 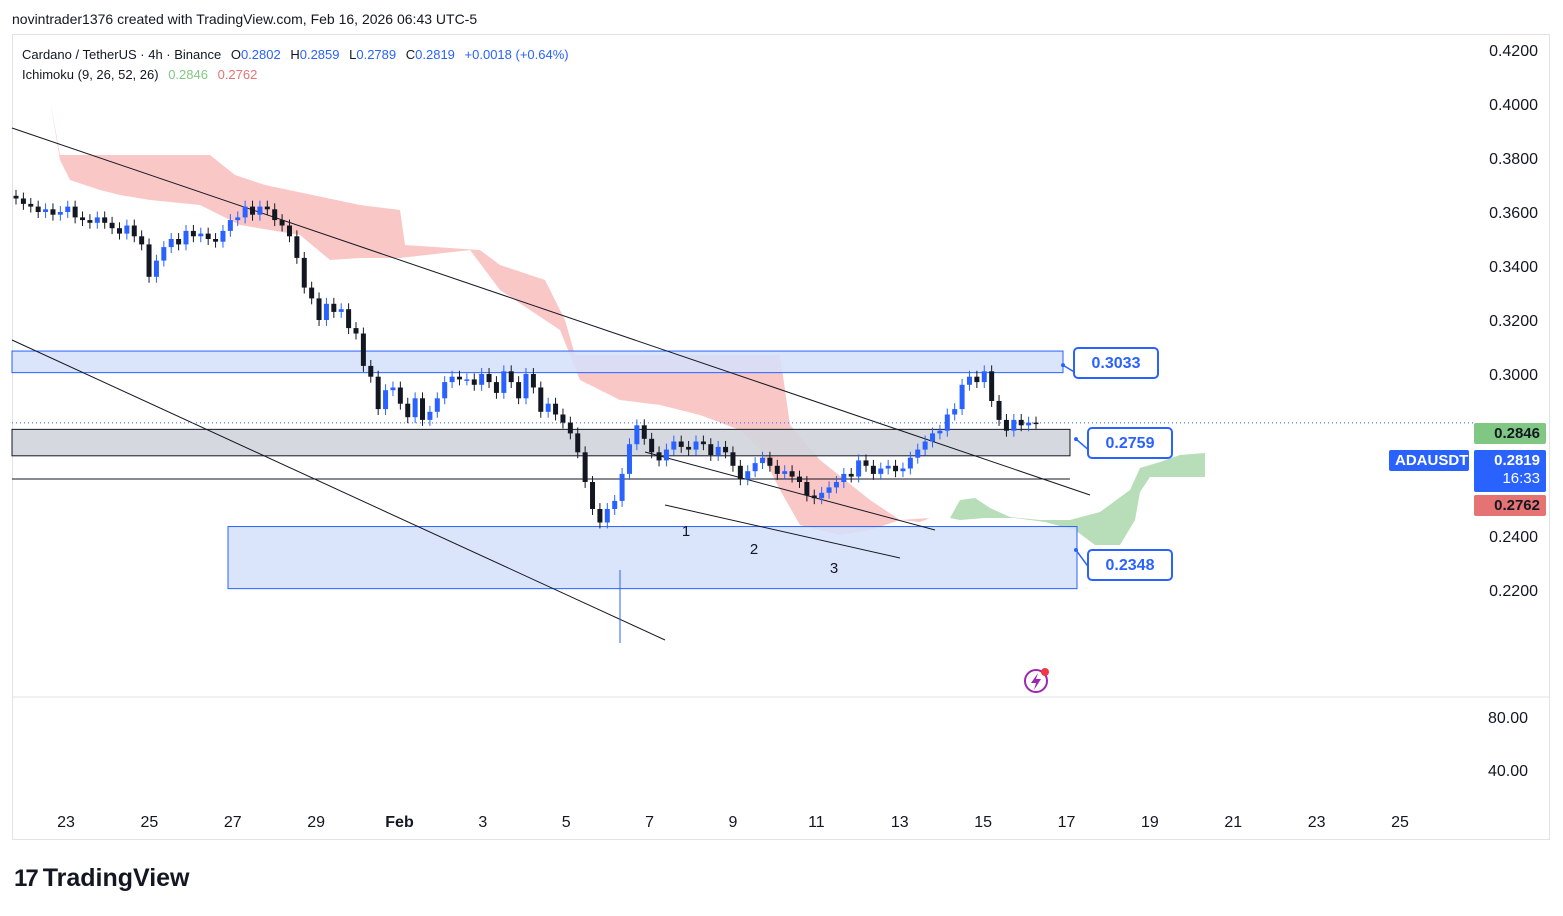 What do you see at coordinates (816, 822) in the screenshot?
I see `x-tick-label: 11` at bounding box center [816, 822].